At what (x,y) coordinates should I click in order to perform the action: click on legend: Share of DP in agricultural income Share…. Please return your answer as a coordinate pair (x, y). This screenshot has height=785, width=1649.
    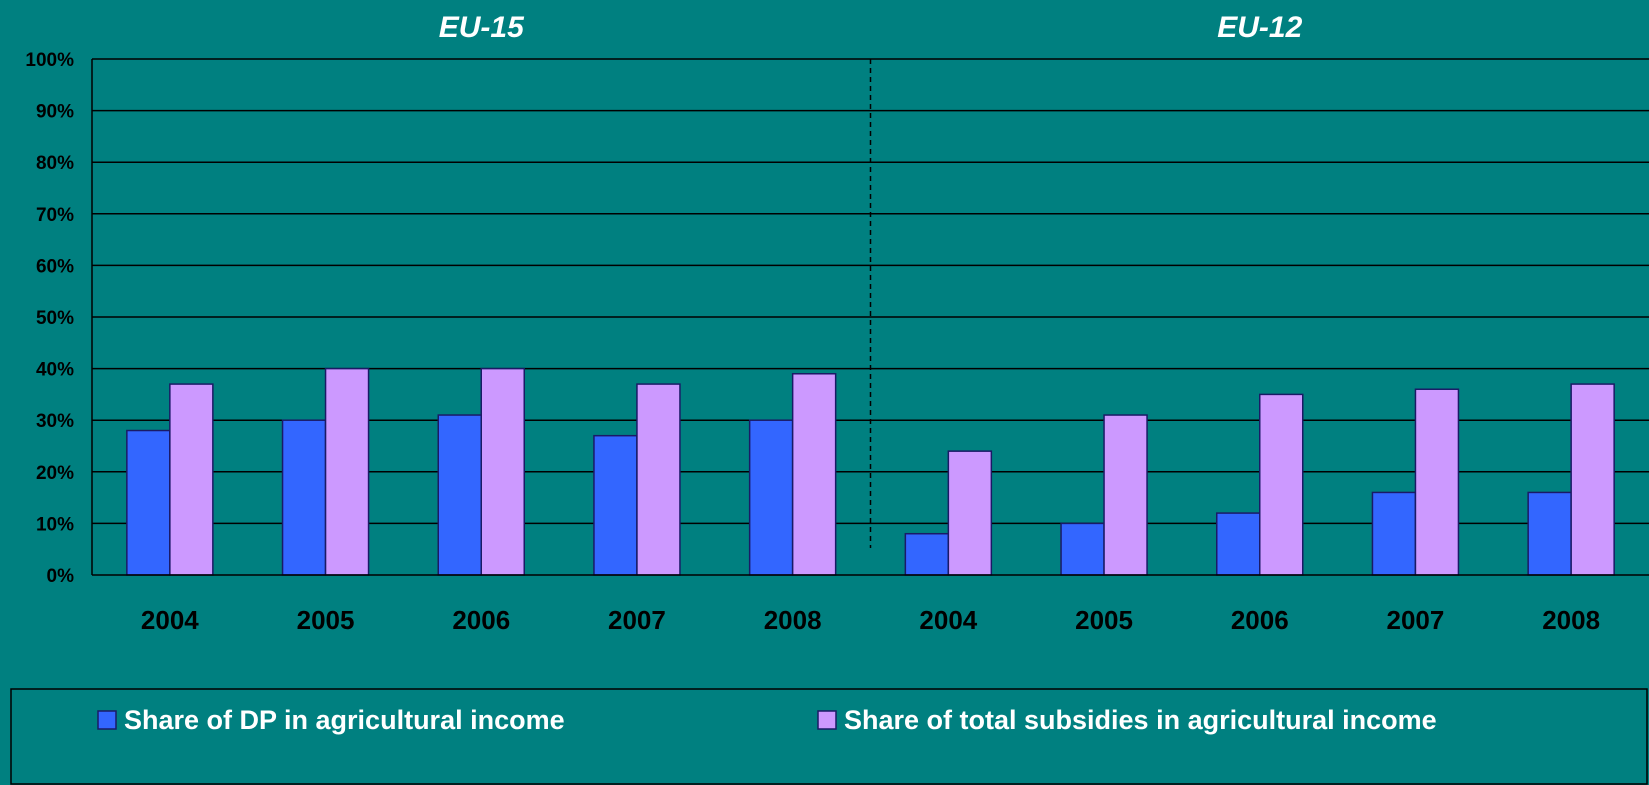
    Looking at the image, I should click on (829, 736).